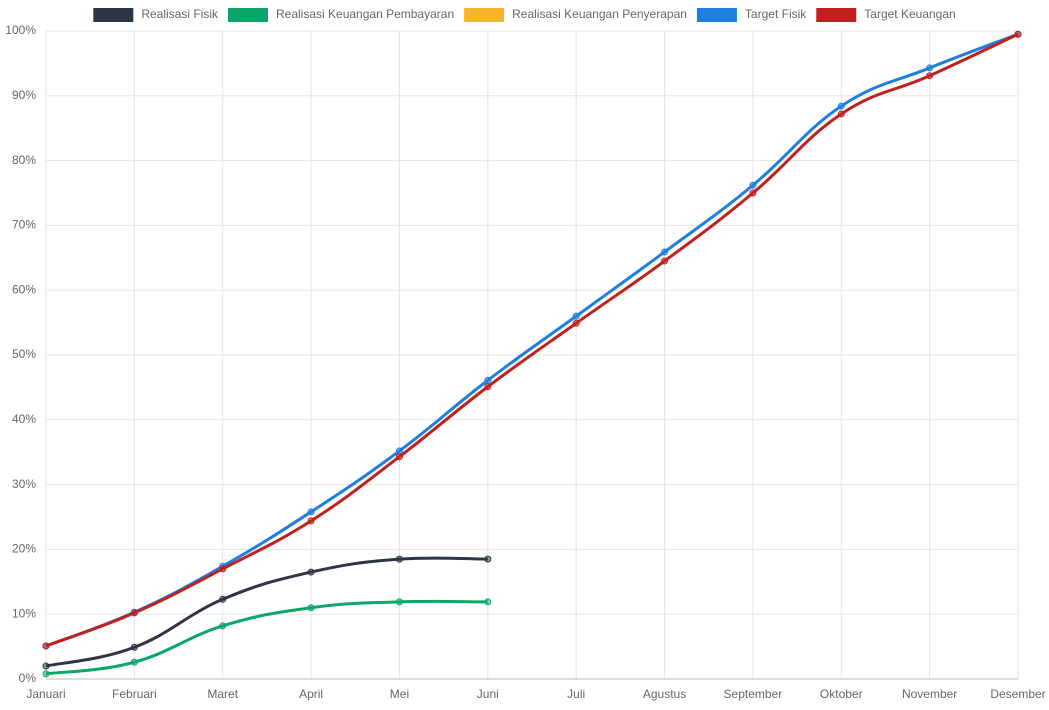  I want to click on x-tick-label: Juli, so click(576, 694).